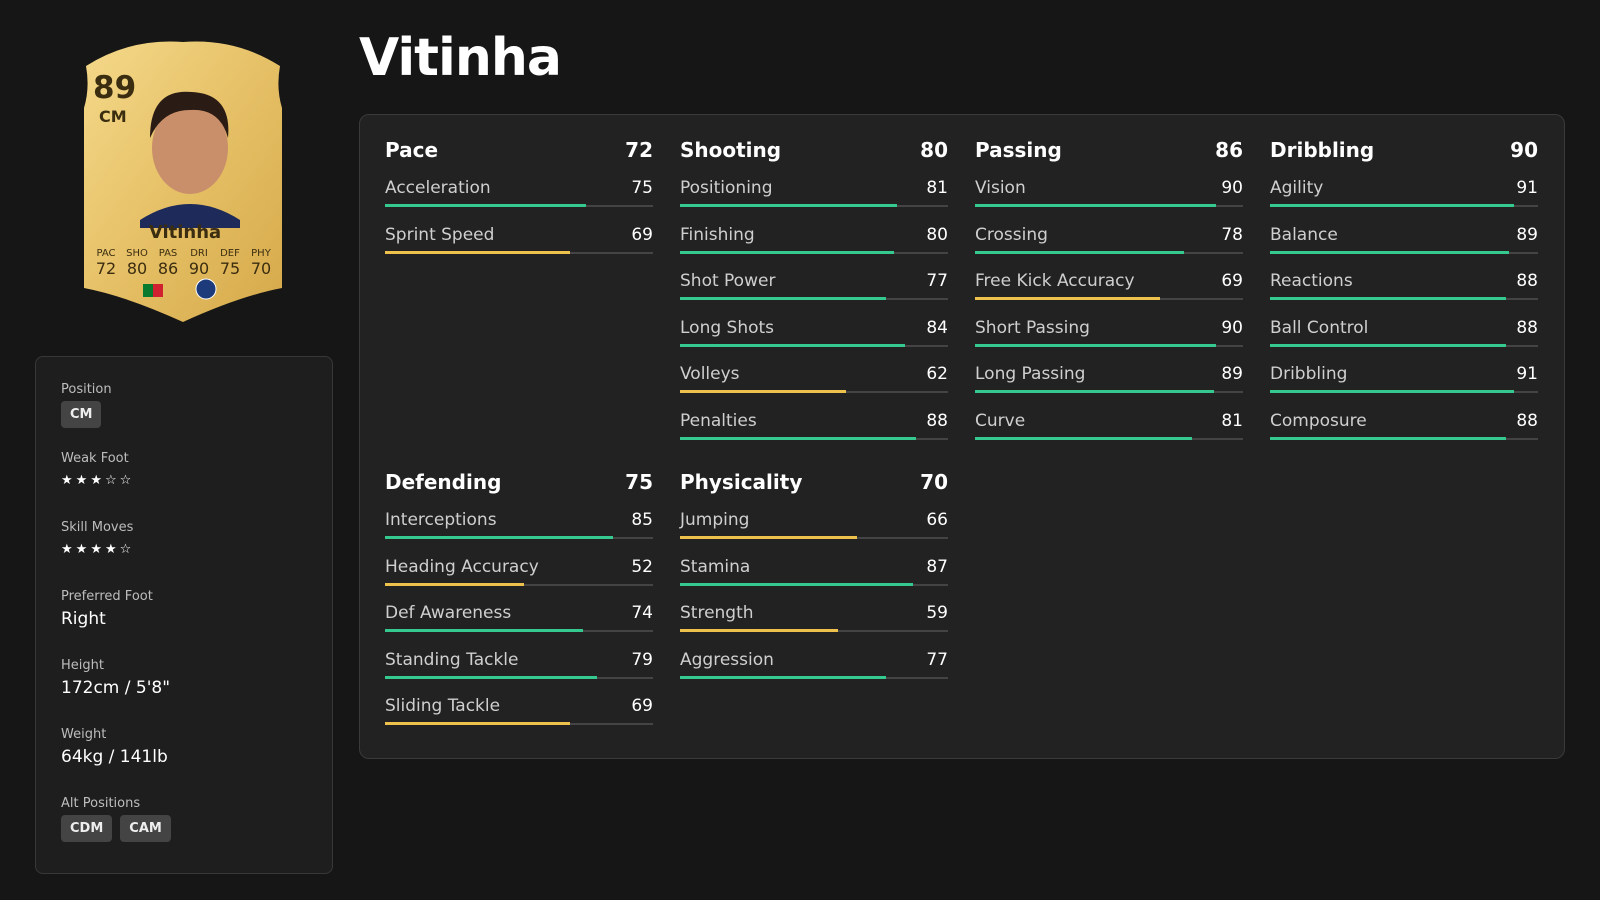 This screenshot has height=900, width=1600. Describe the element at coordinates (261, 268) in the screenshot. I see `card-stat-value: 70` at that location.